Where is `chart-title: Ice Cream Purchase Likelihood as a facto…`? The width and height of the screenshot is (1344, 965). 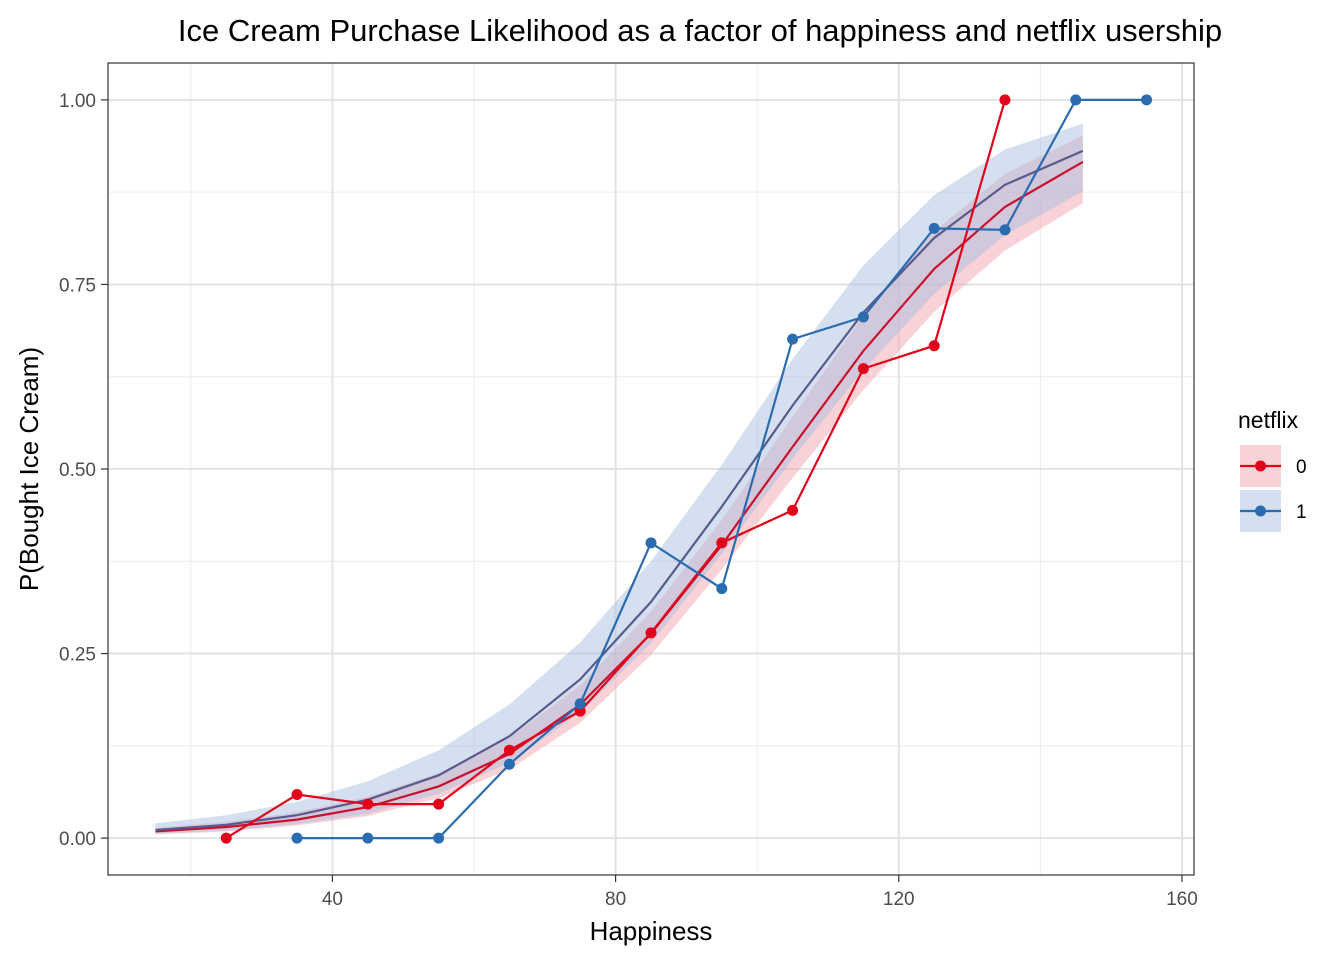
chart-title: Ice Cream Purchase Likelihood as a facto… is located at coordinates (700, 30).